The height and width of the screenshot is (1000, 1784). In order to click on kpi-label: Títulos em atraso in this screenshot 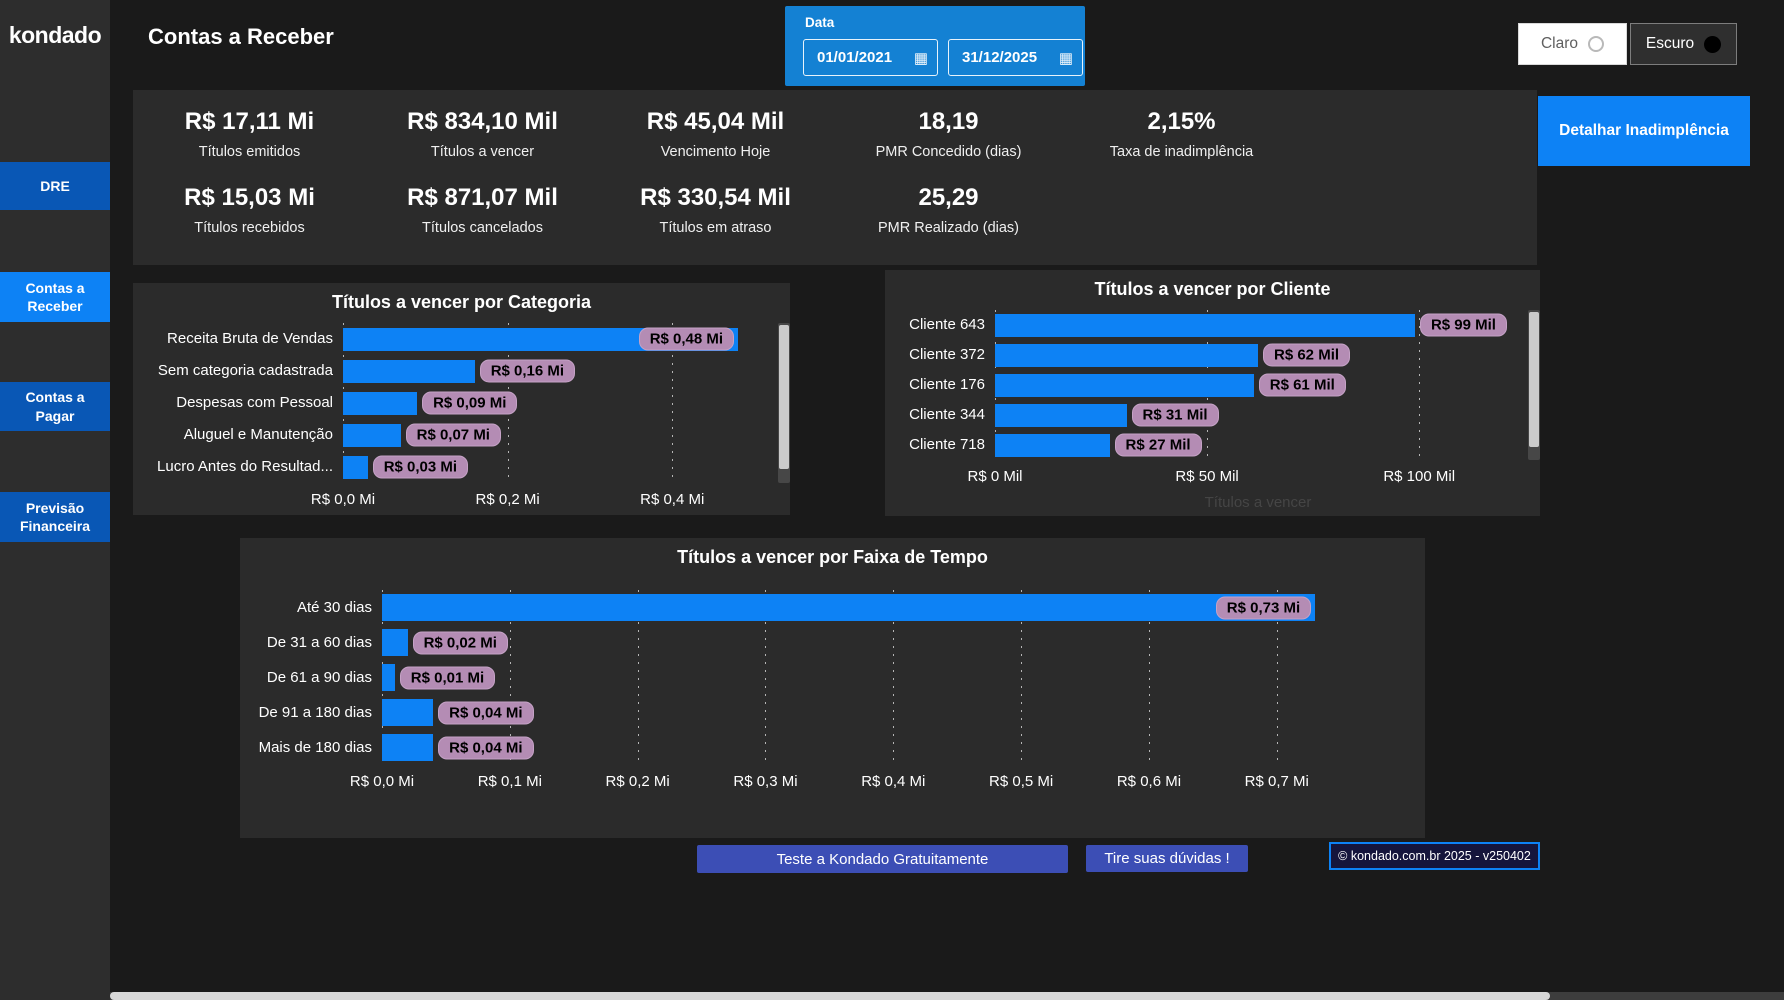, I will do `click(715, 228)`.